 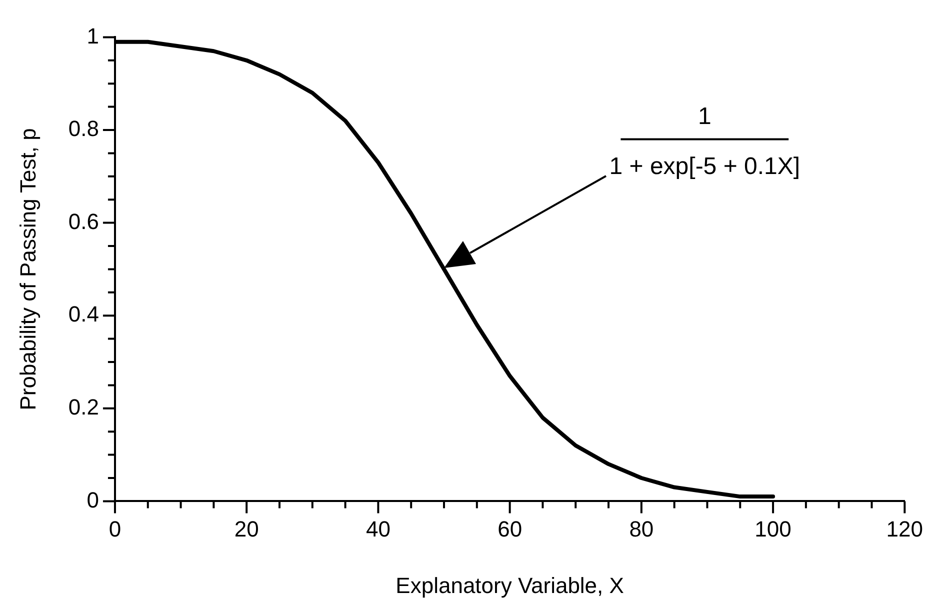 I want to click on x-tick-label: 0, so click(x=115, y=529).